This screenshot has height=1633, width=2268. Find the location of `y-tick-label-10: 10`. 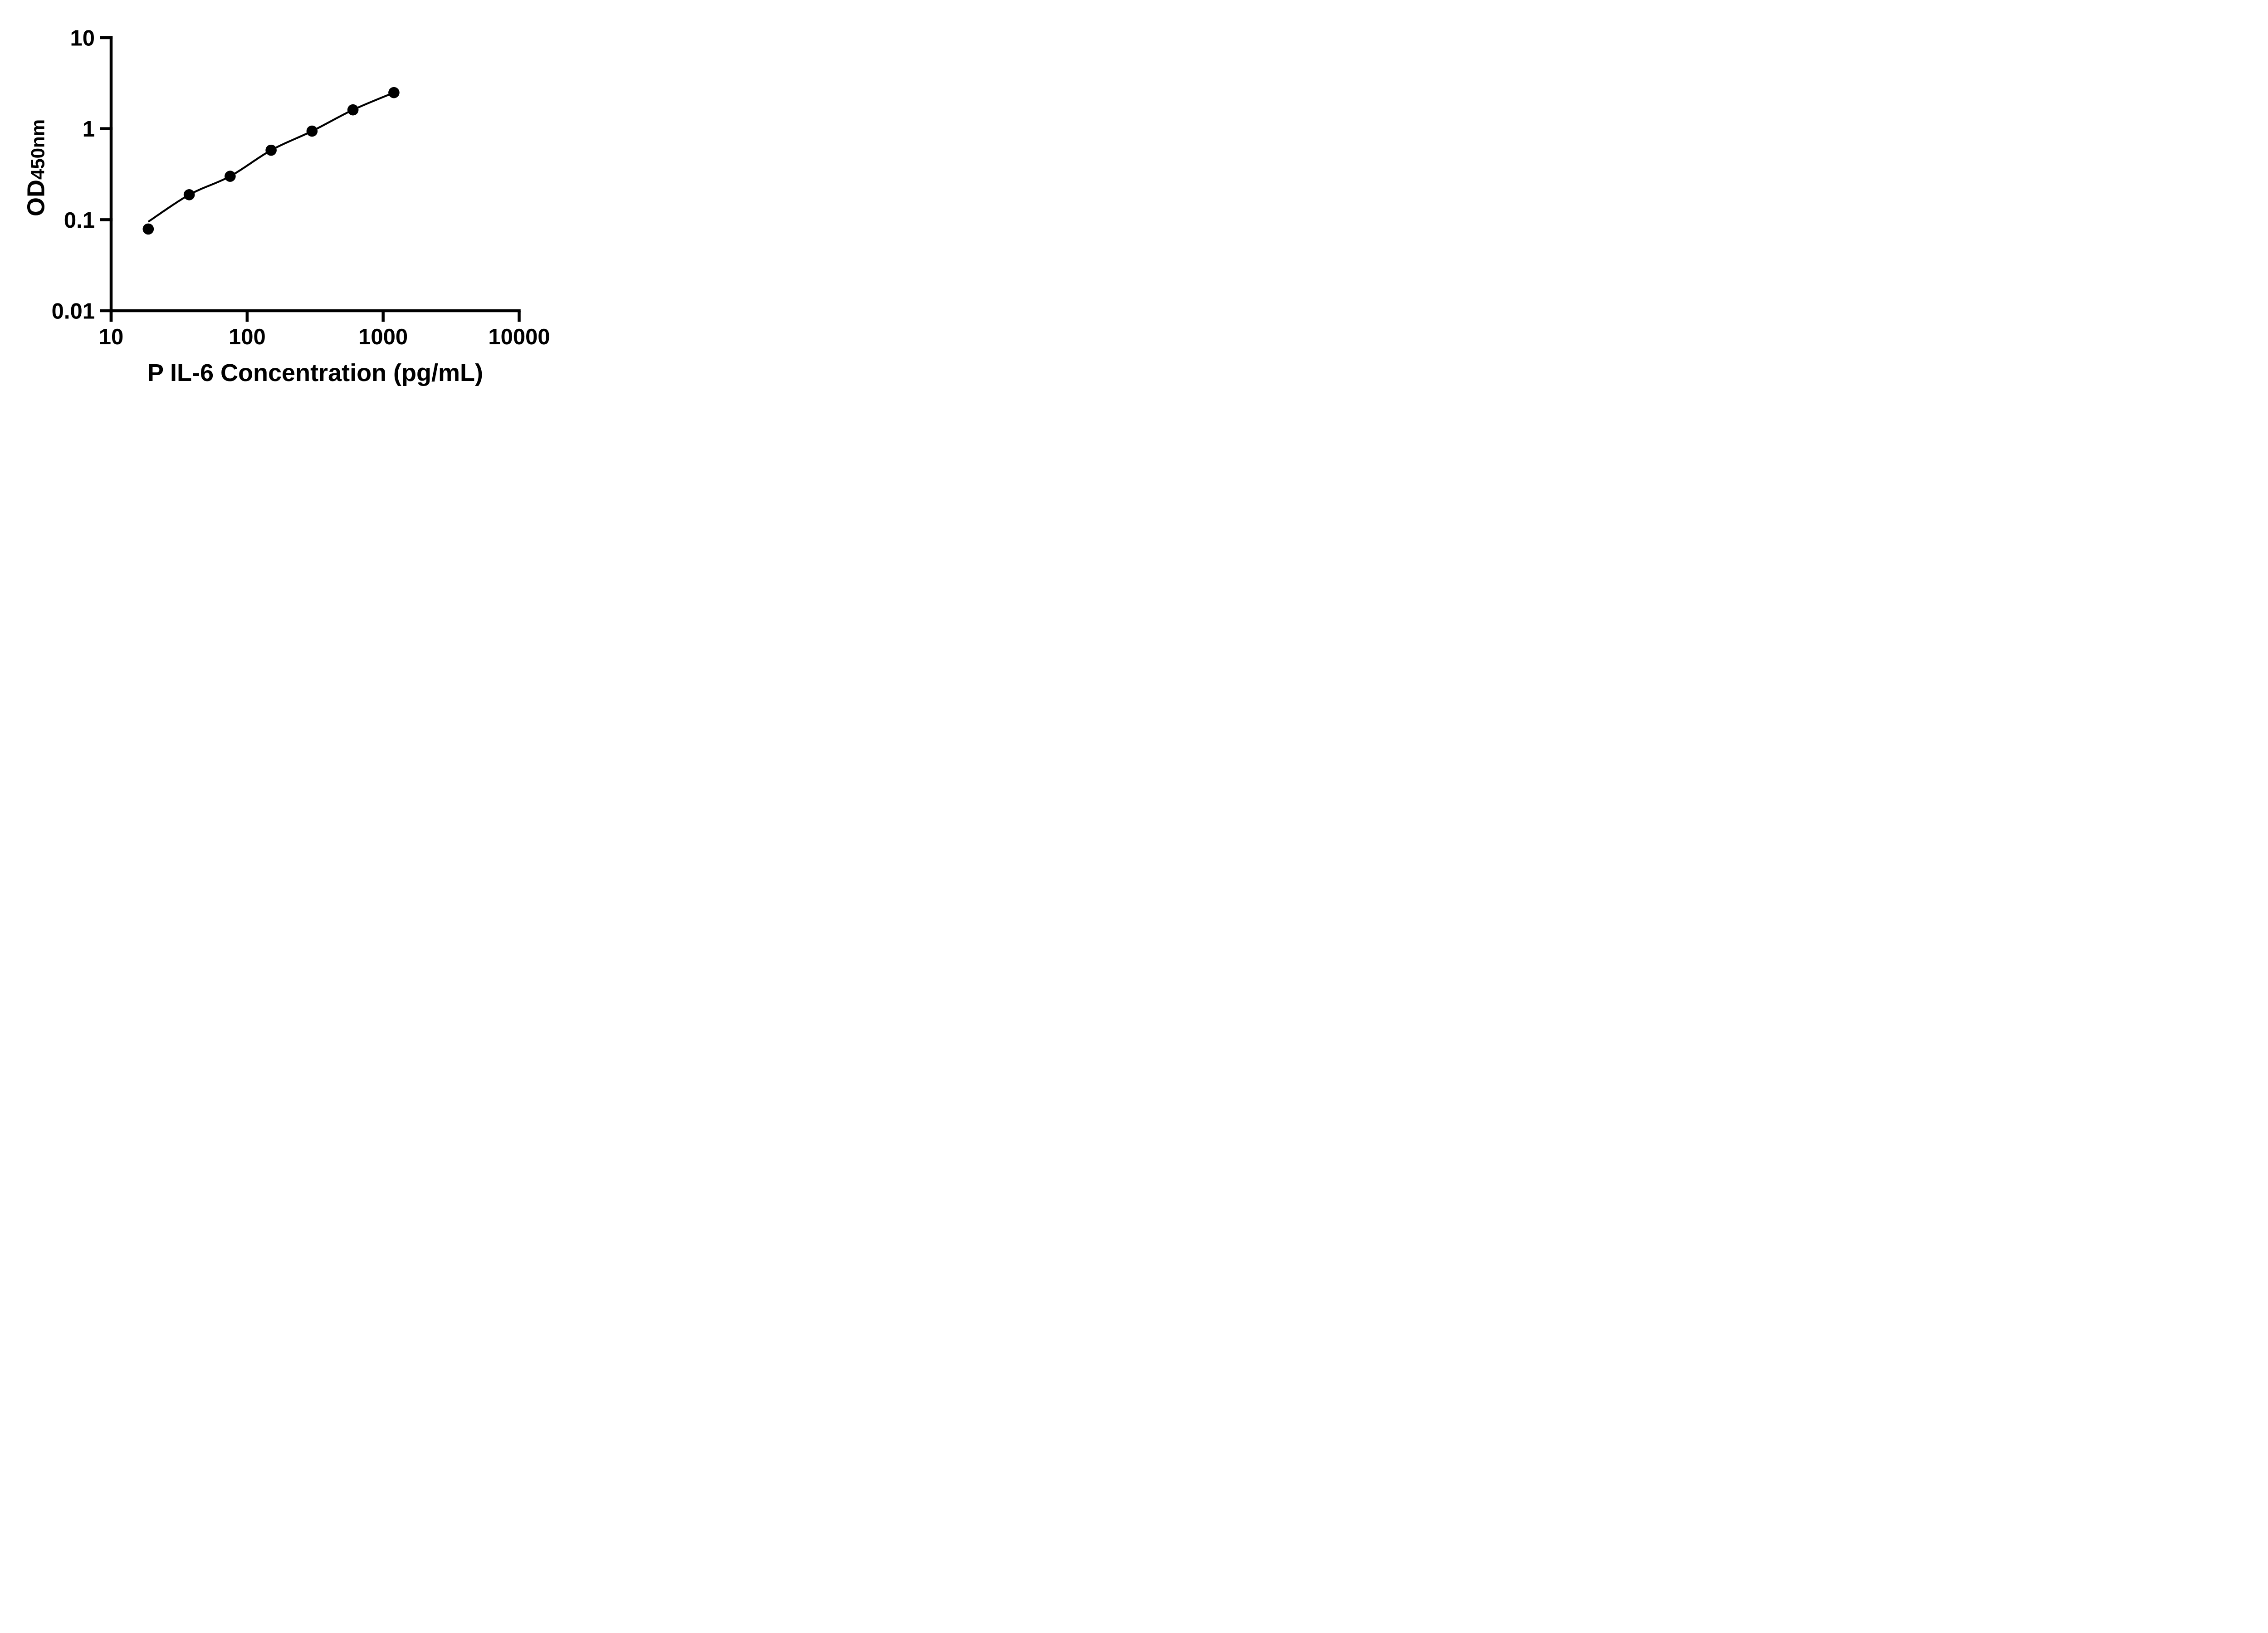

y-tick-label-10: 10 is located at coordinates (82, 38).